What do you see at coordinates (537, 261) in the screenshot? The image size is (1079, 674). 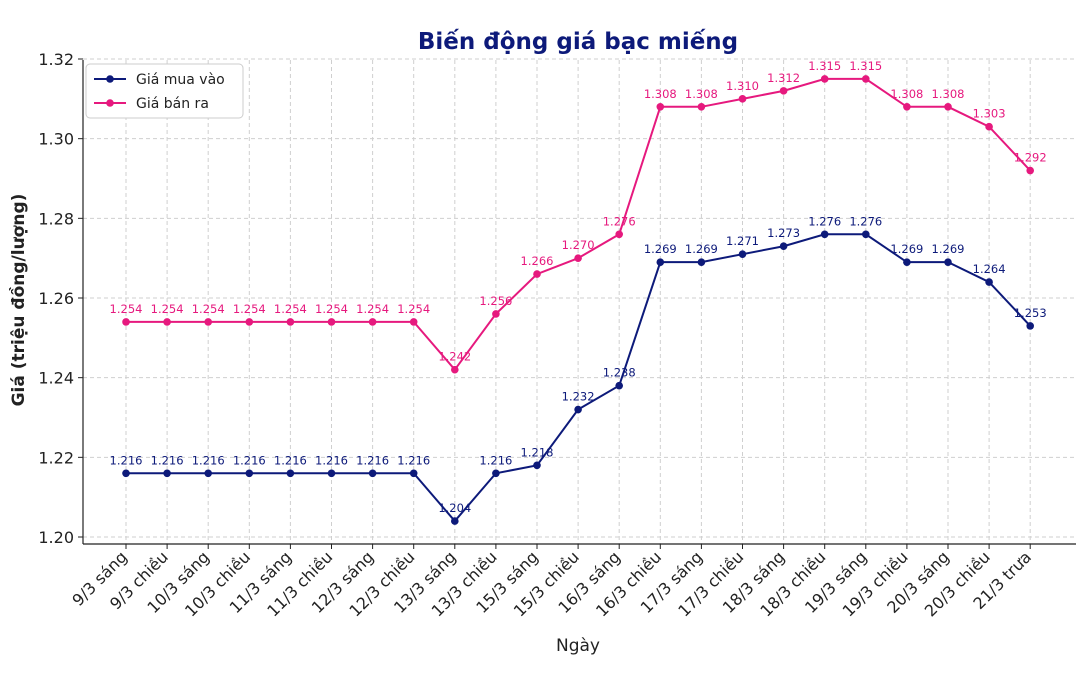 I see `data-label: 1.266` at bounding box center [537, 261].